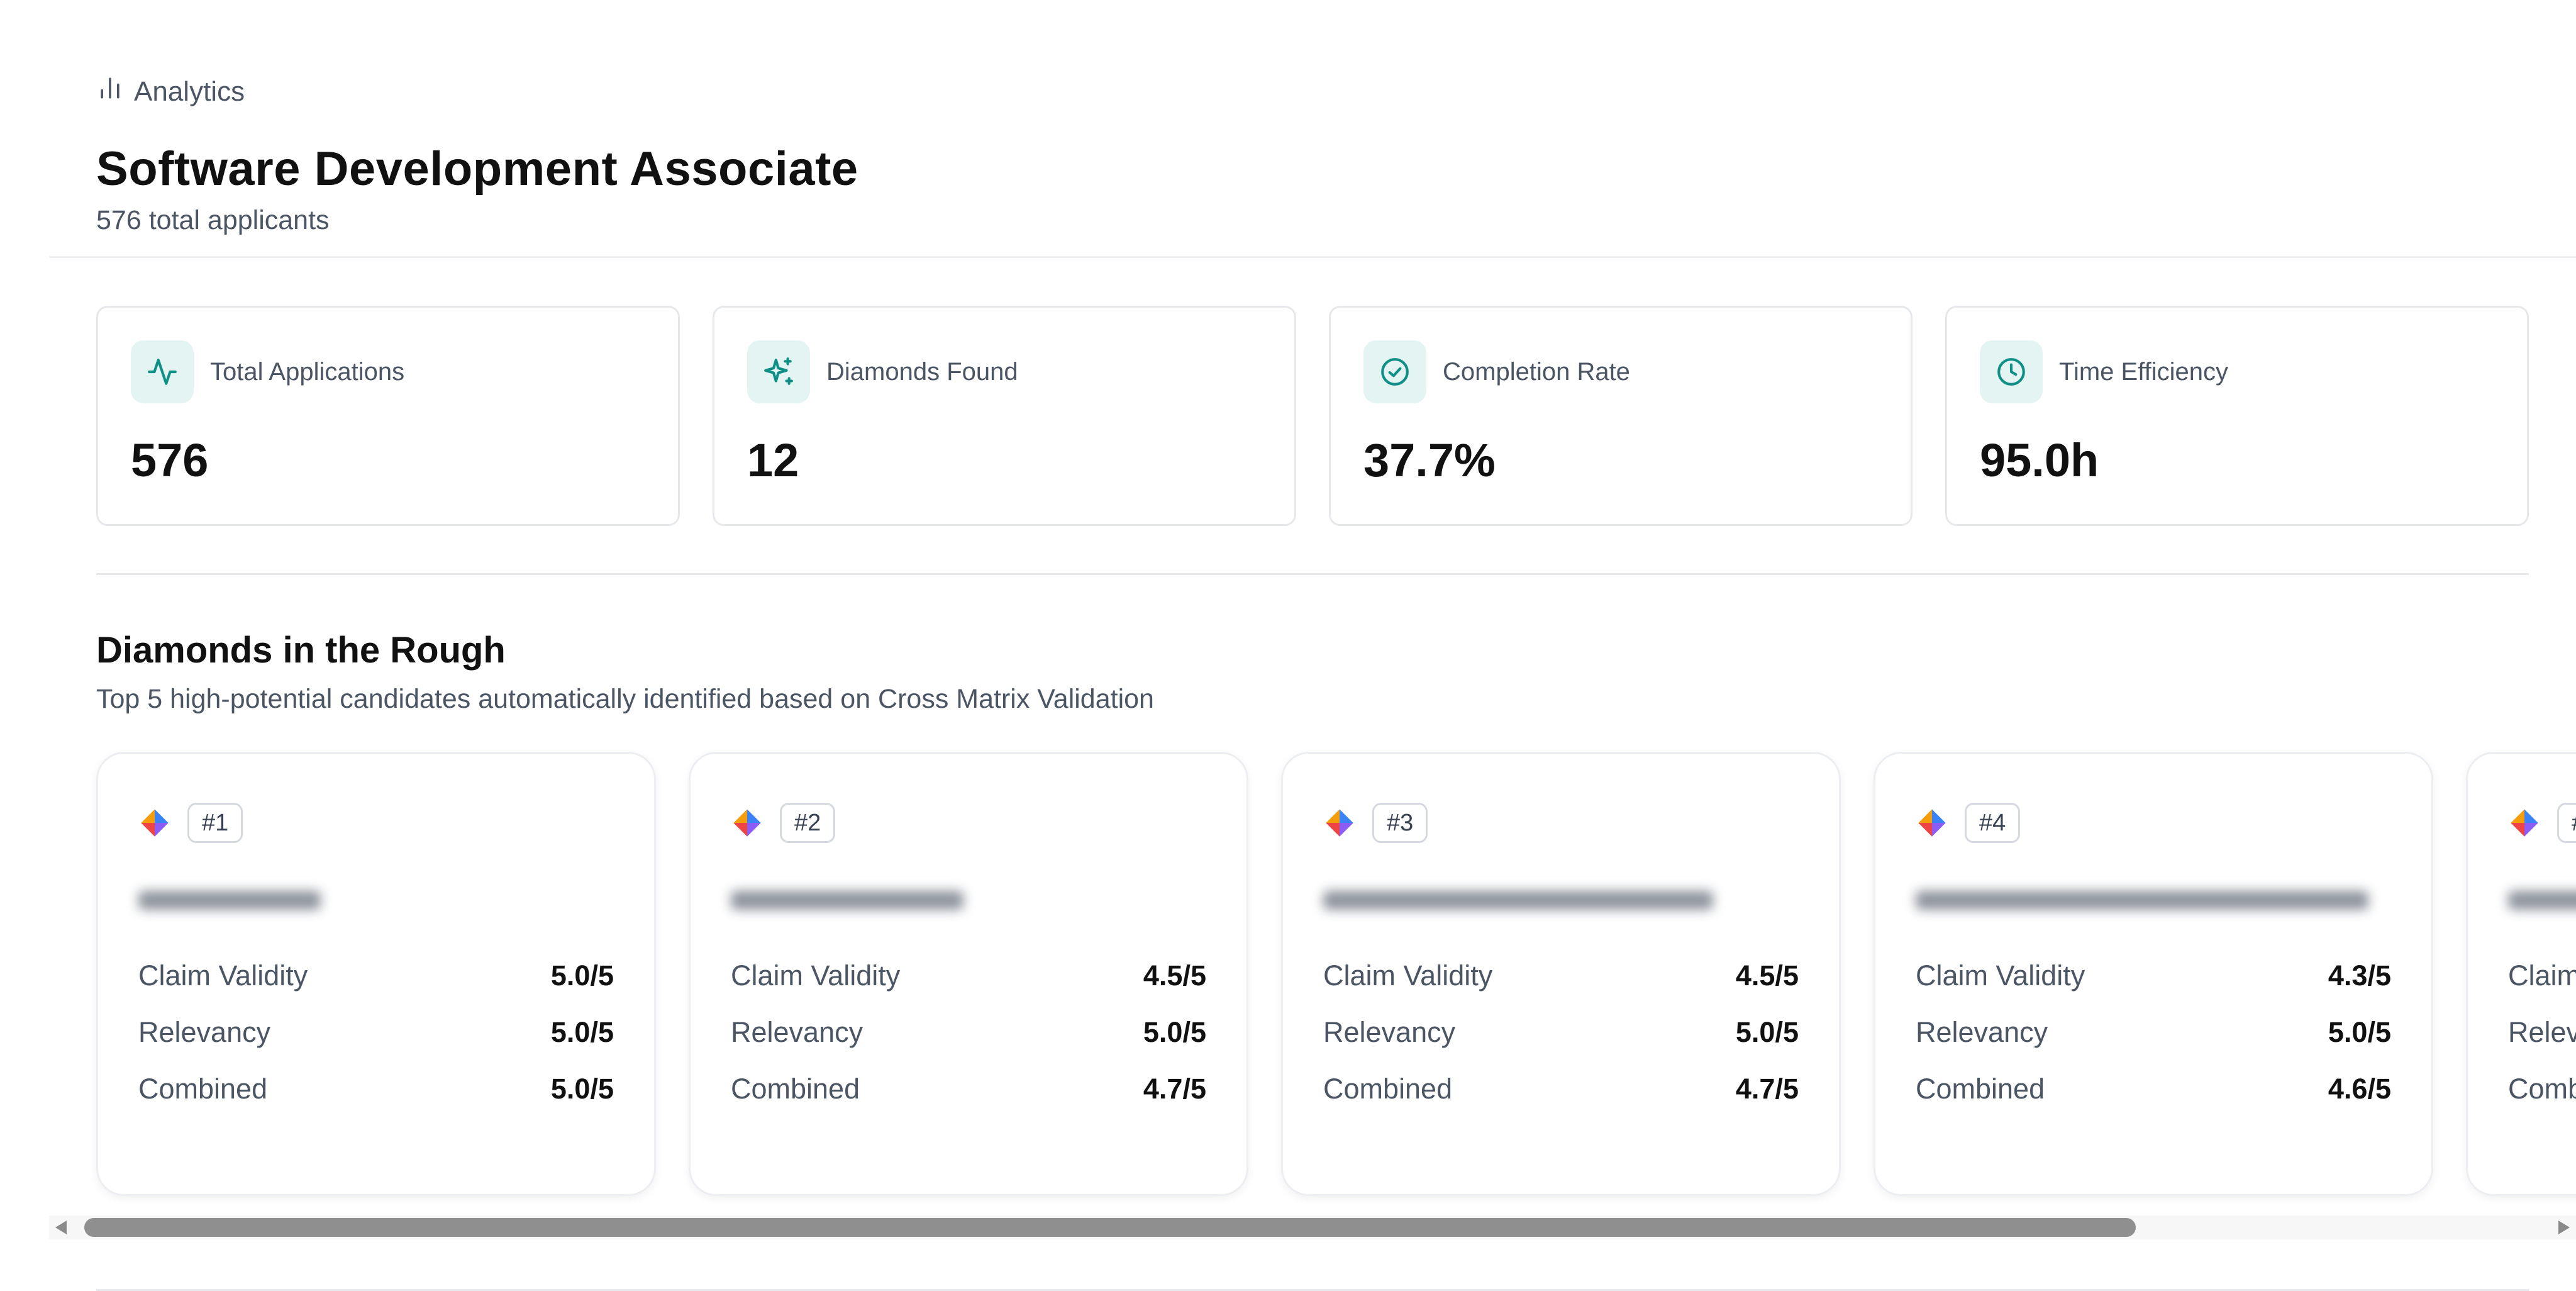 Image resolution: width=2576 pixels, height=1291 pixels. What do you see at coordinates (2143, 372) in the screenshot?
I see `stat-label: Time Efficiency` at bounding box center [2143, 372].